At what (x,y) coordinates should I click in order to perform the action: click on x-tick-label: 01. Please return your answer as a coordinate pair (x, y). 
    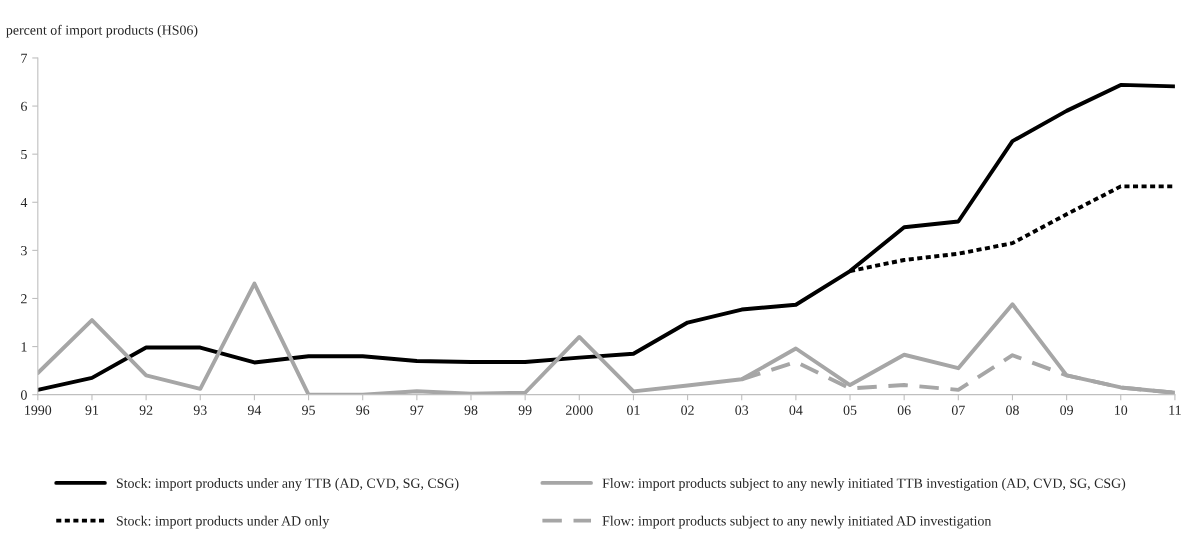
    Looking at the image, I should click on (633, 410).